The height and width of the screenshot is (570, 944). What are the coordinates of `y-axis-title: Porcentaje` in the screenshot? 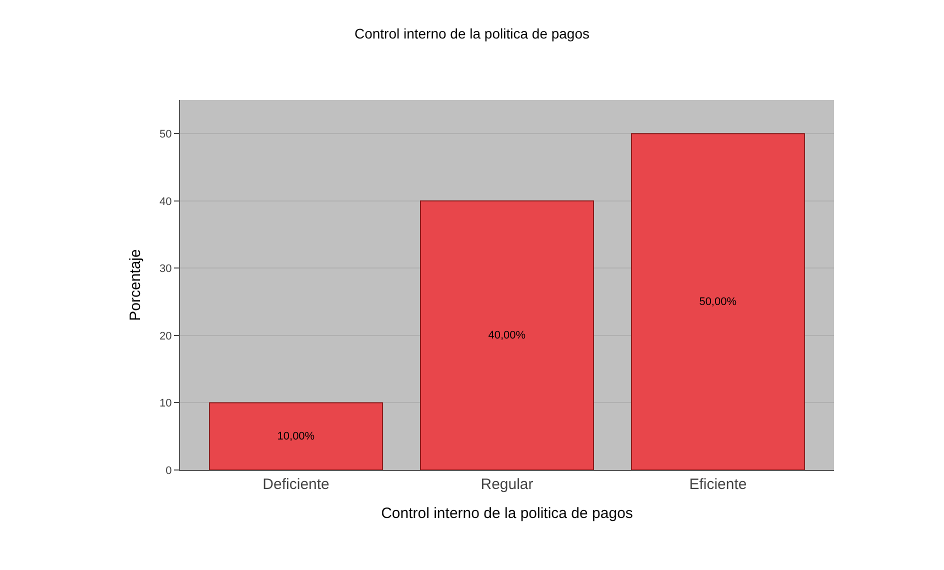 It's located at (135, 285).